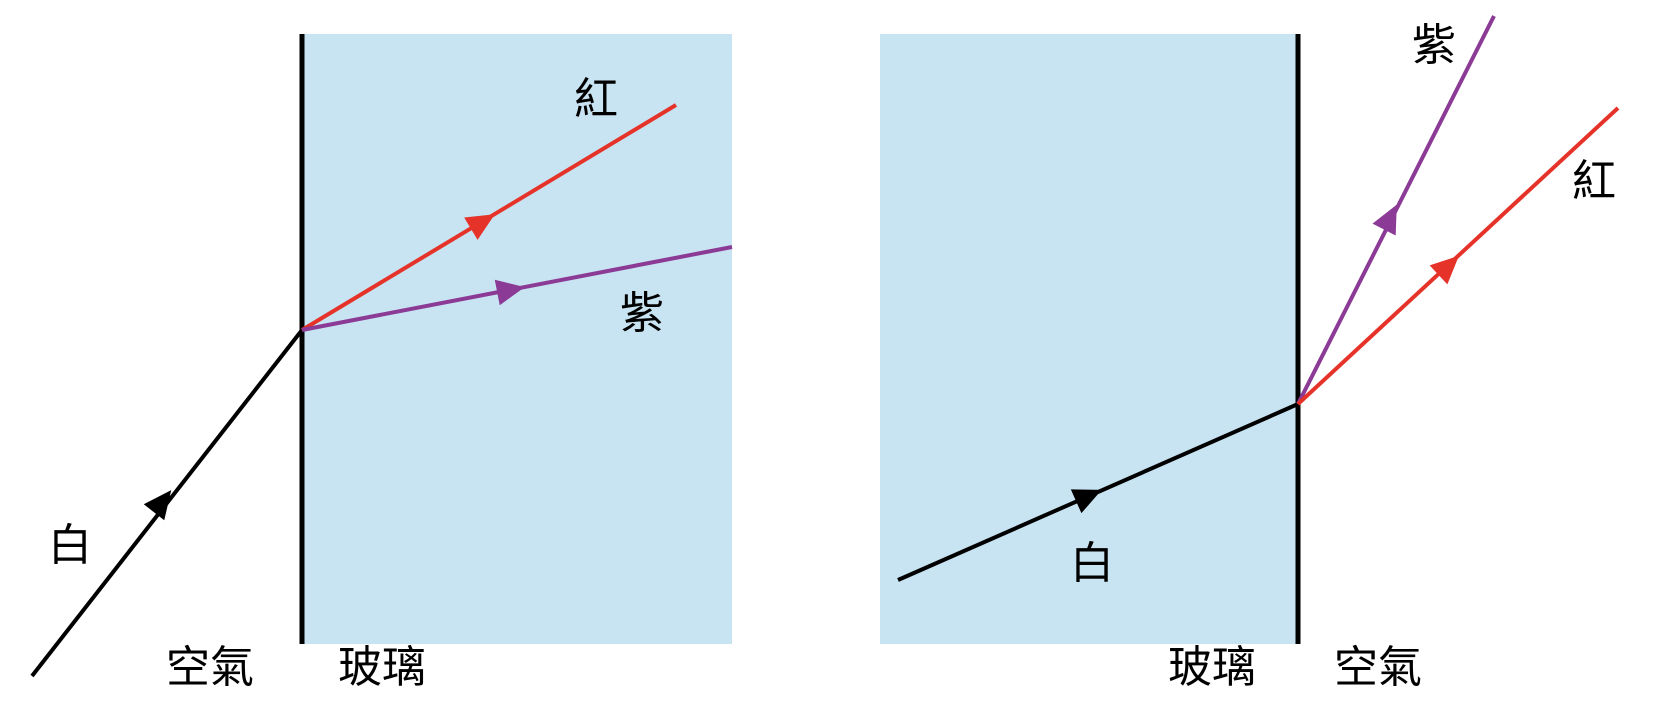 Image resolution: width=1656 pixels, height=716 pixels. Describe the element at coordinates (596, 99) in the screenshot. I see `left-label-red: 紅` at that location.